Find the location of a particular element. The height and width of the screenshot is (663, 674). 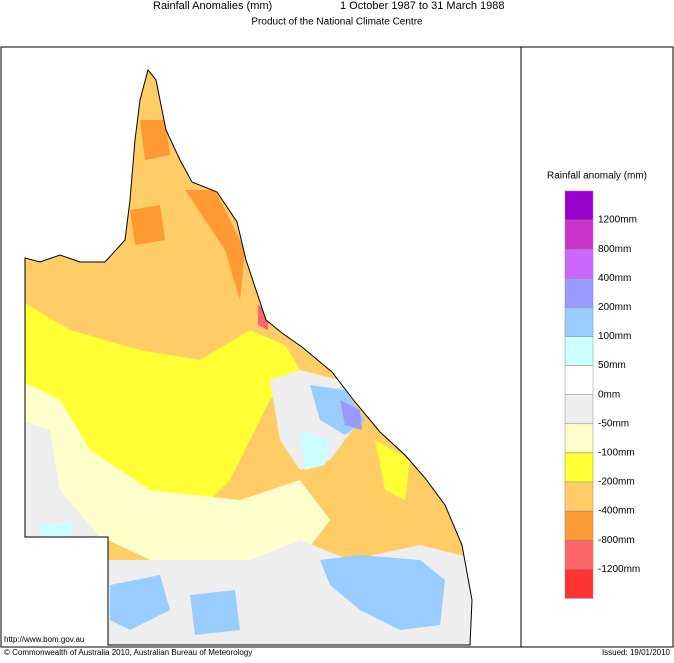

legend-label: 50mm is located at coordinates (612, 365).